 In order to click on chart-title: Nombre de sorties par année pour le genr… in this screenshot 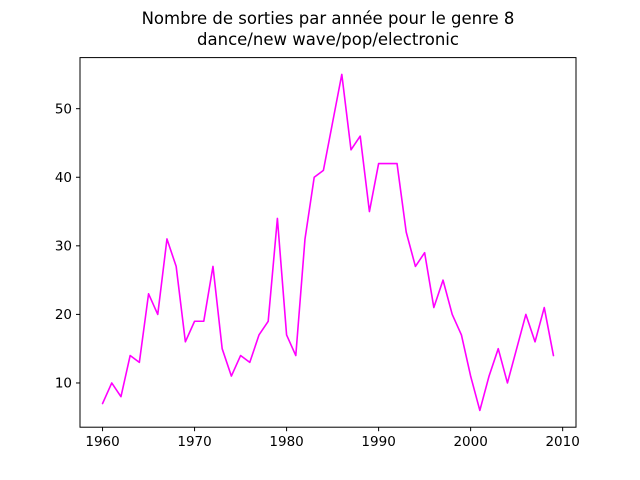, I will do `click(328, 29)`.